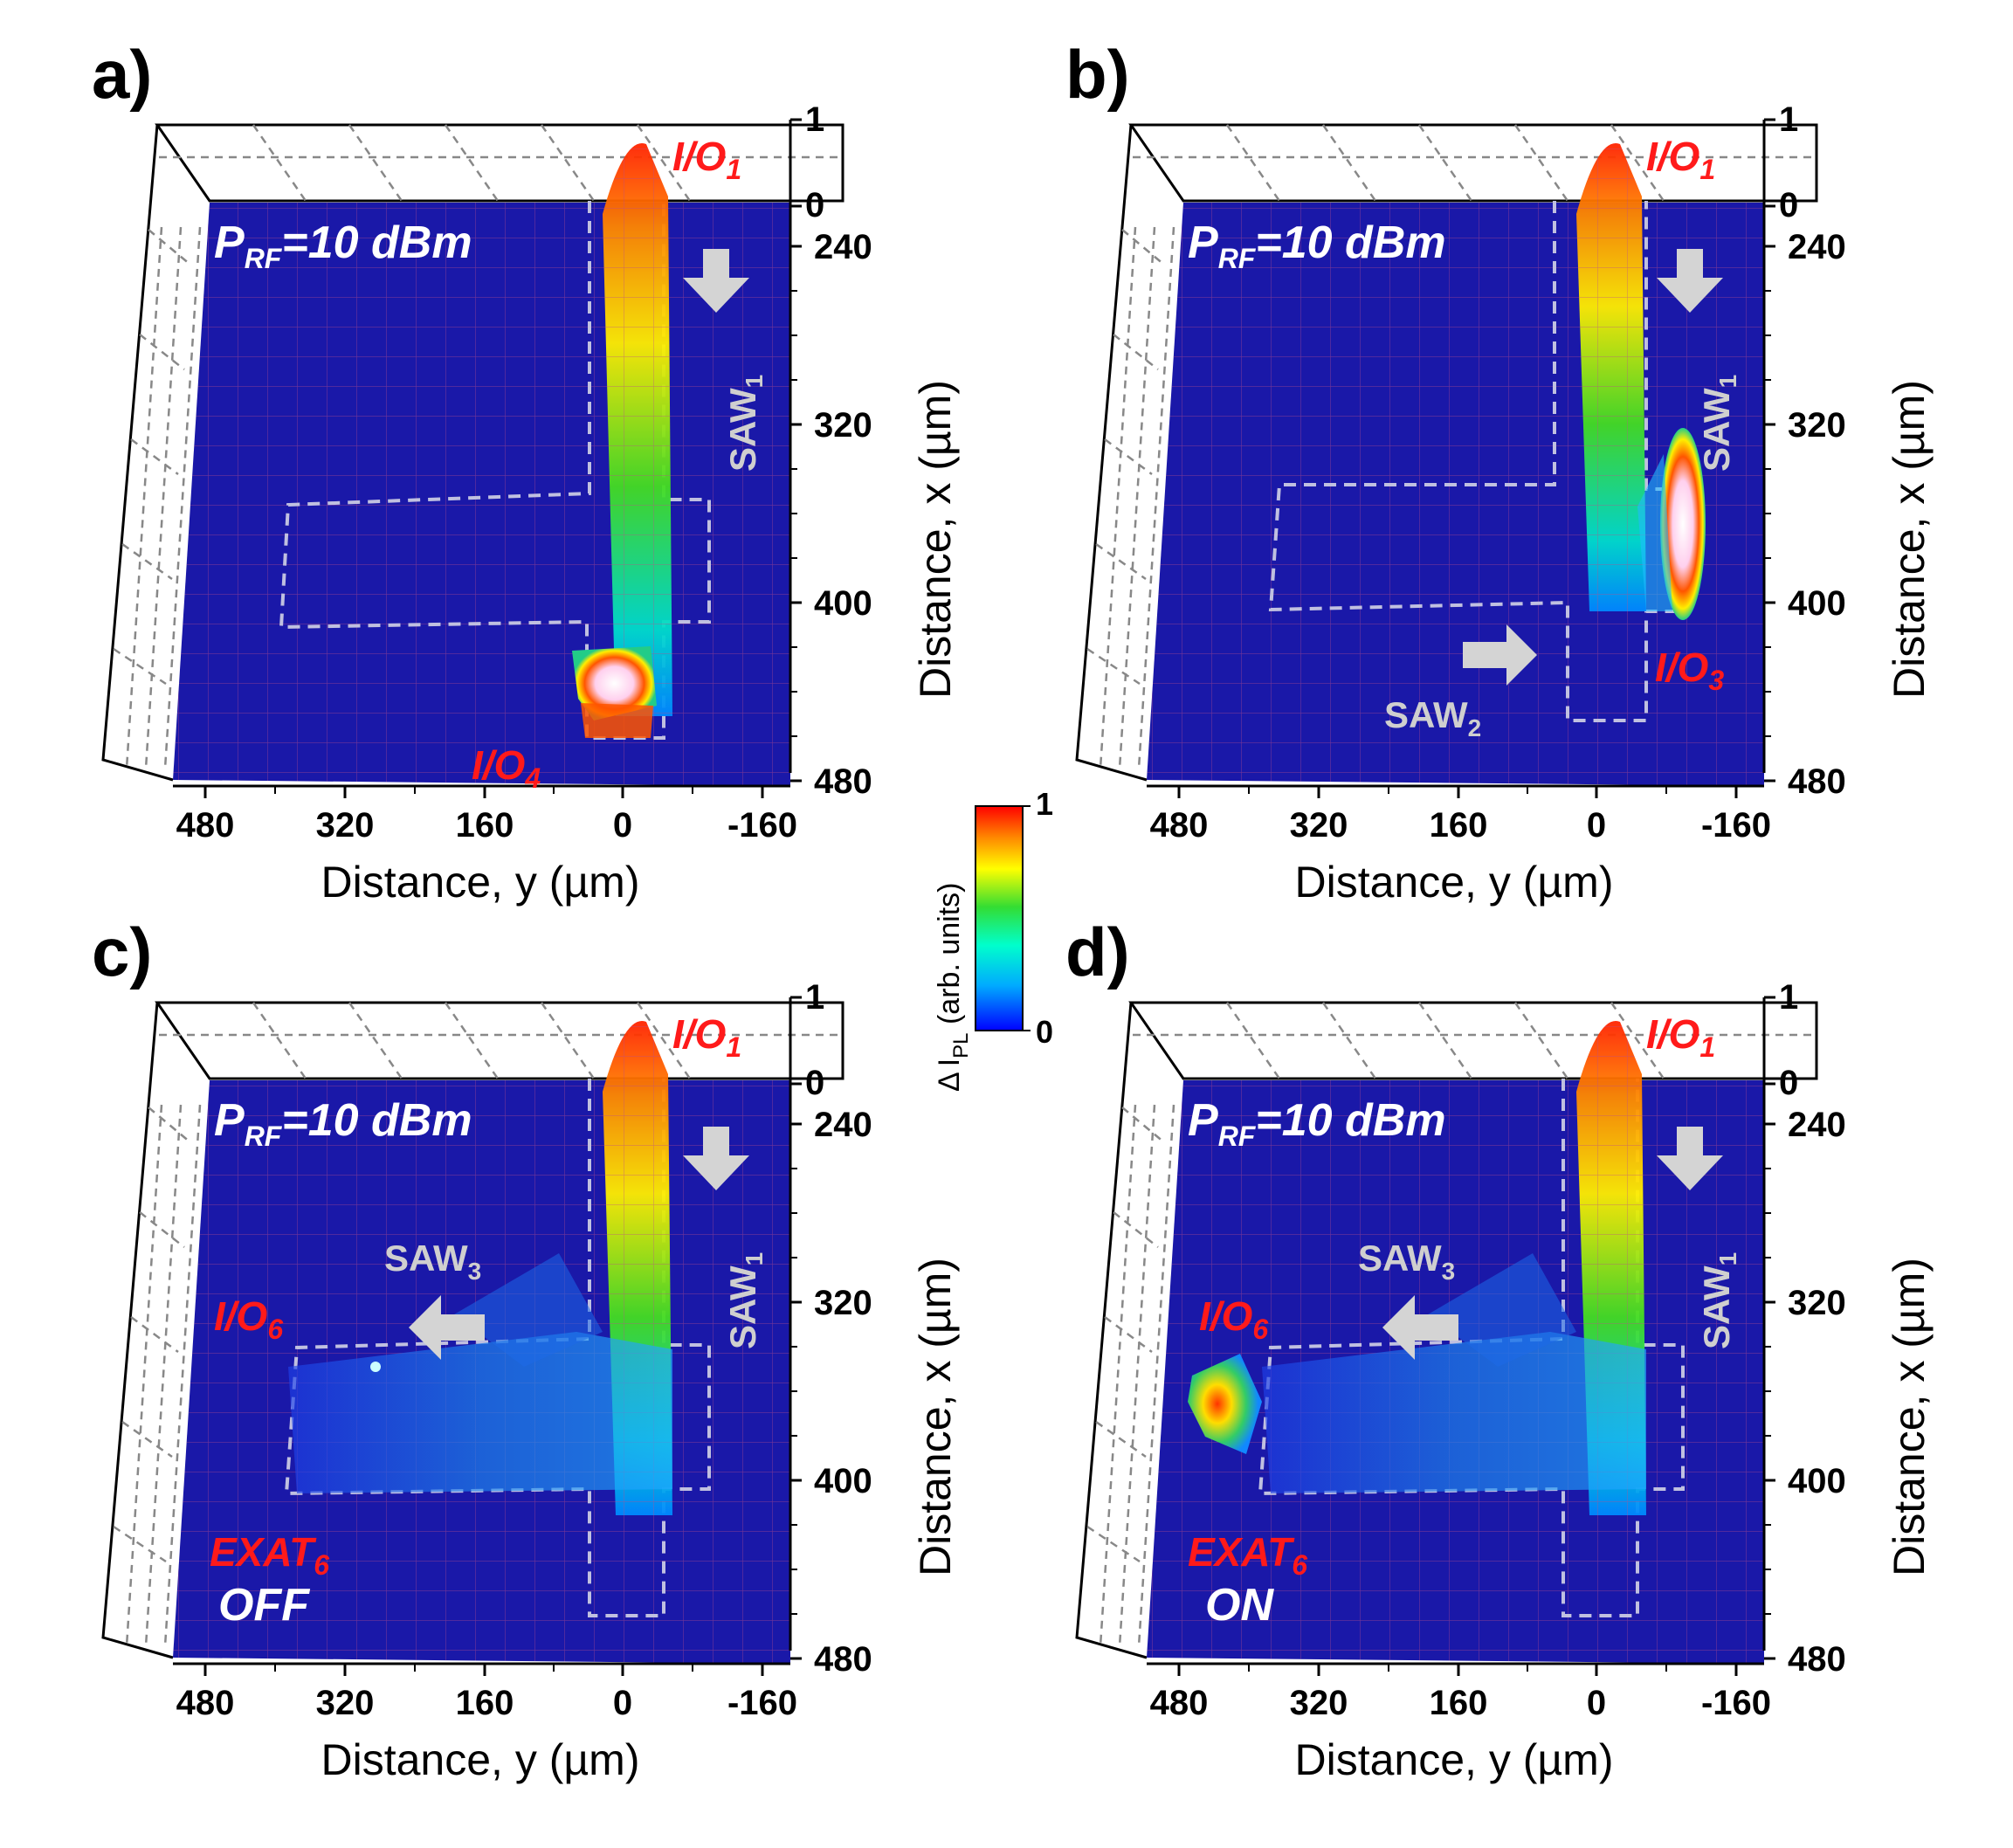 Image resolution: width=2013 pixels, height=1848 pixels. What do you see at coordinates (1500, 655) in the screenshot?
I see `saw2-arrow` at bounding box center [1500, 655].